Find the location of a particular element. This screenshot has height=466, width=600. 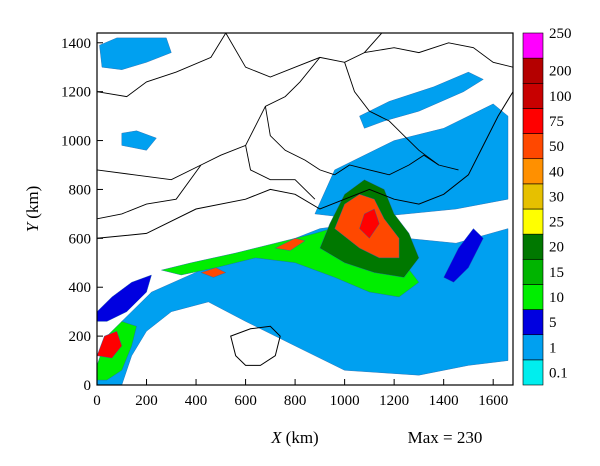

x-axis-label: X (km) is located at coordinates (294, 437).